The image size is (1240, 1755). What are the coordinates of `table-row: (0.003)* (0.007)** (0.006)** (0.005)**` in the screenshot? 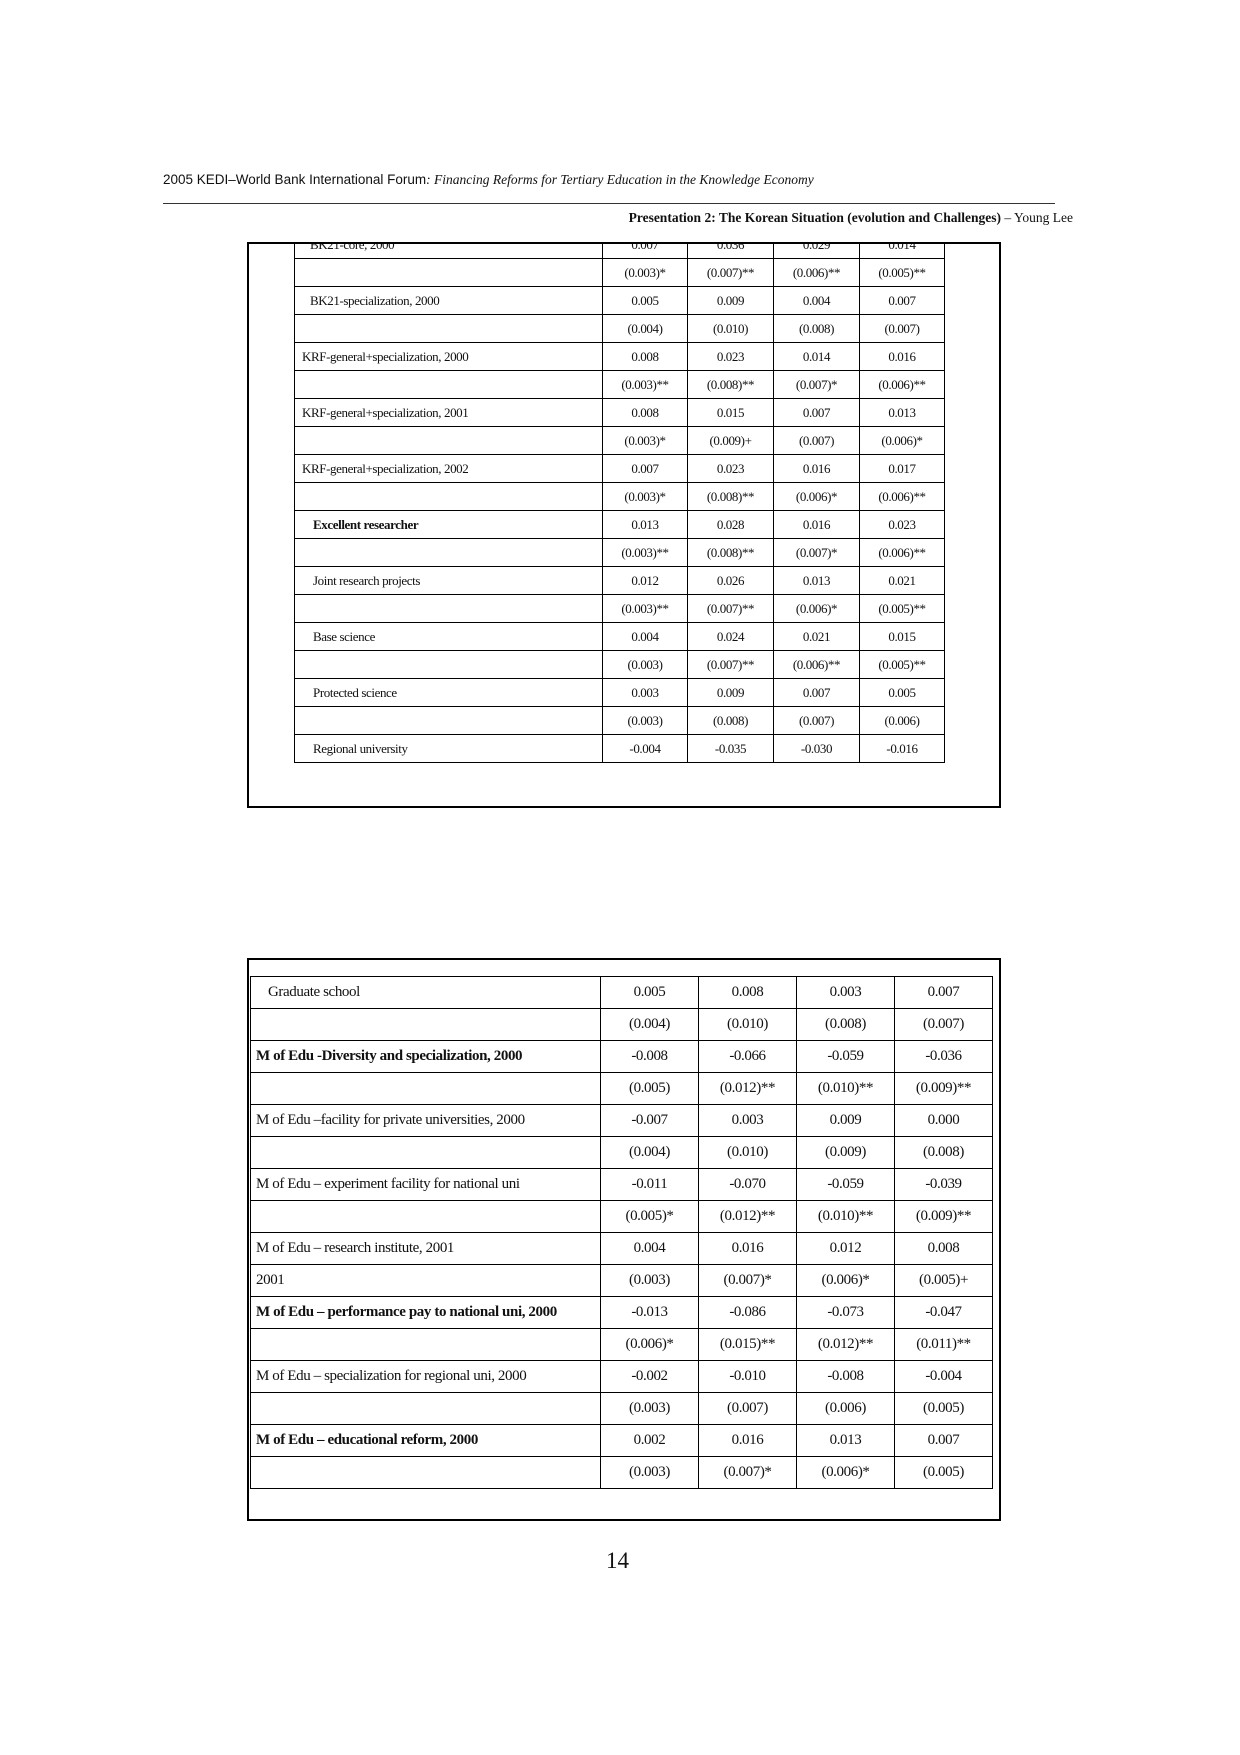 It's located at (619, 272).